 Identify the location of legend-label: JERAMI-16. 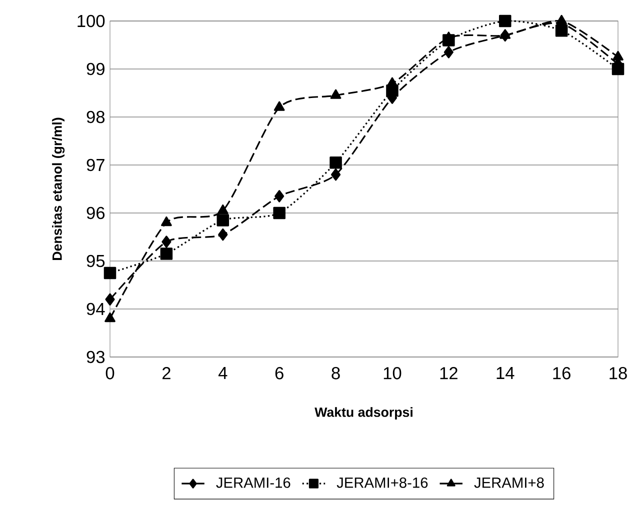
(253, 482).